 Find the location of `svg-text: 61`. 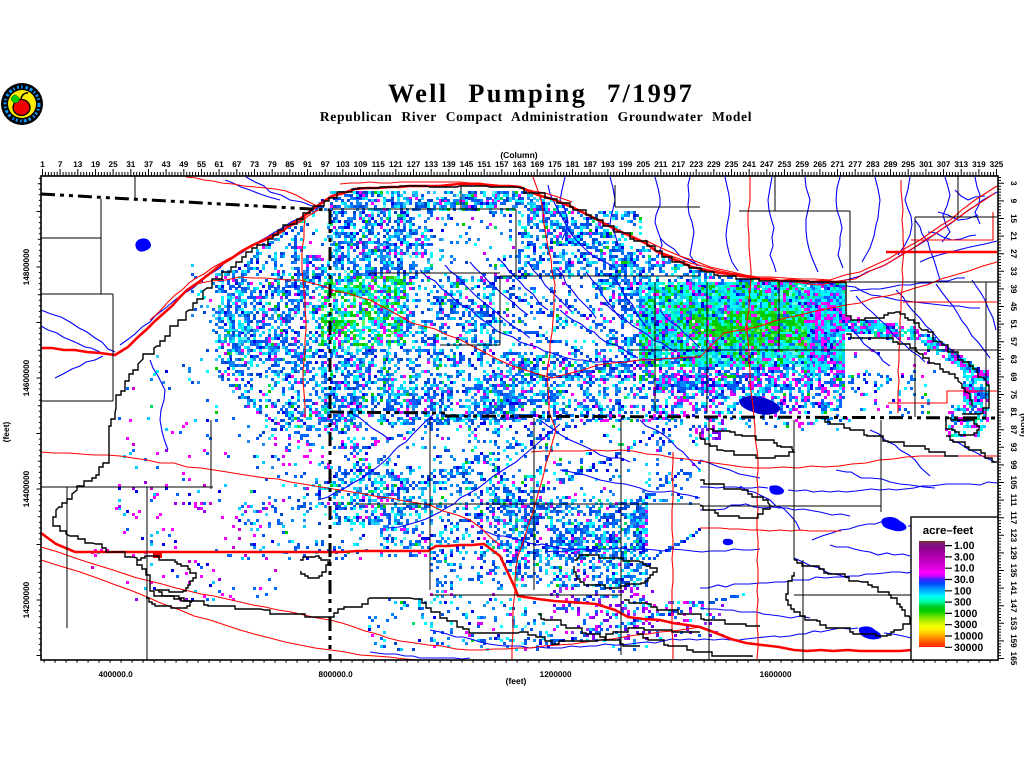

svg-text: 61 is located at coordinates (220, 164).